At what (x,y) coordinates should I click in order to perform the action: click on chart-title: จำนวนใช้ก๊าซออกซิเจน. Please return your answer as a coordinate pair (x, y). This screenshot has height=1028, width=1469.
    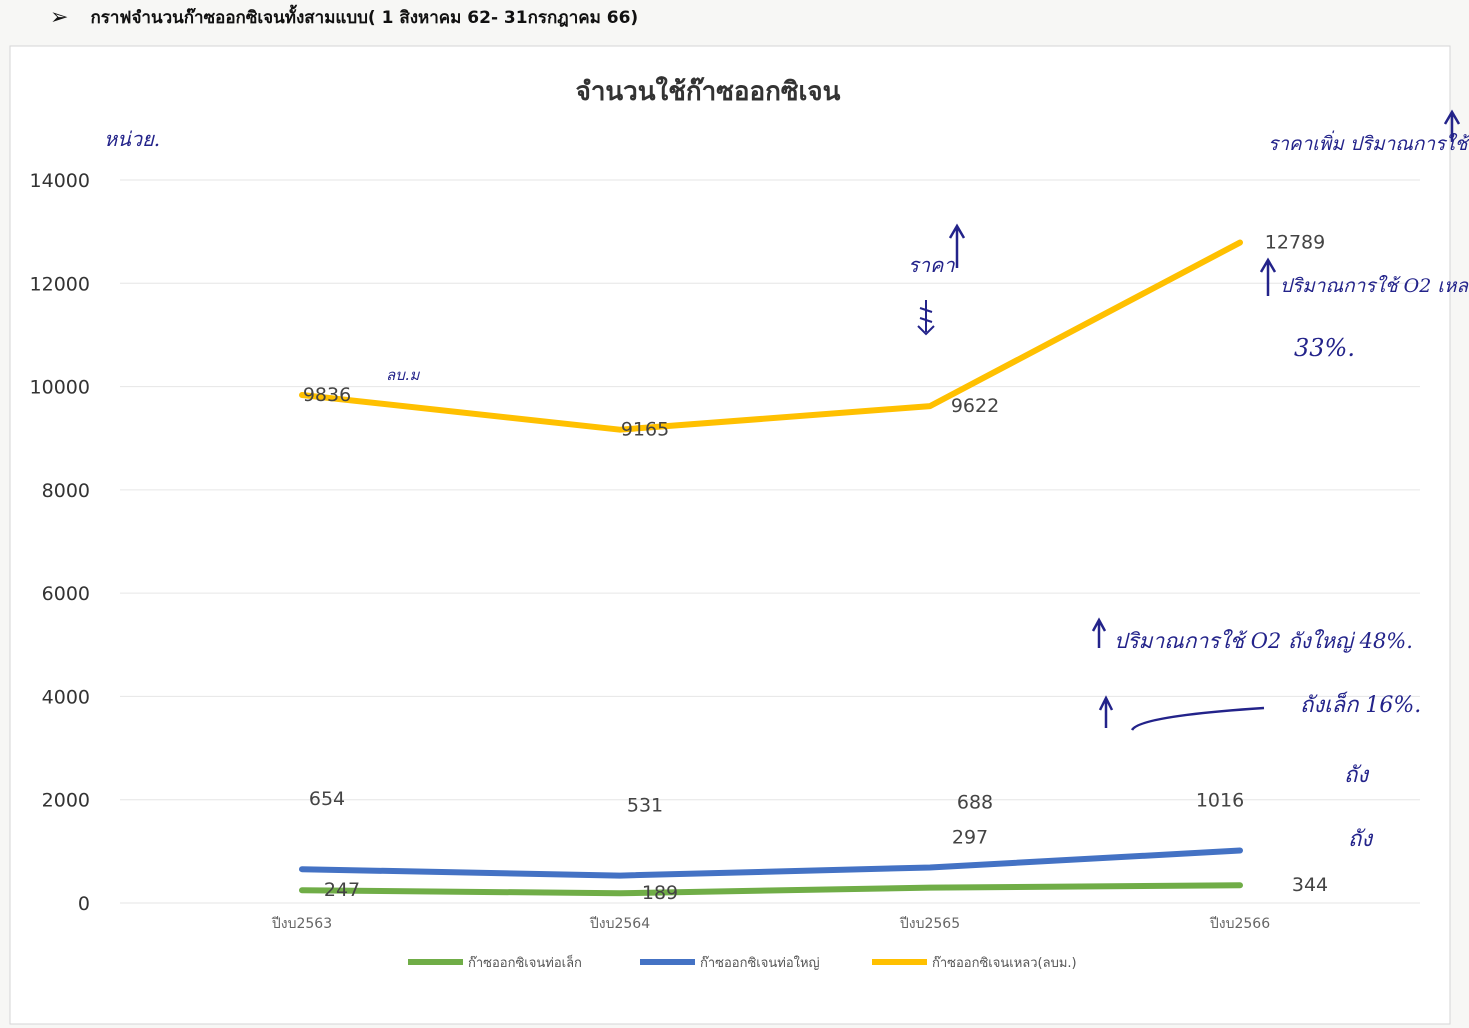
    Looking at the image, I should click on (708, 91).